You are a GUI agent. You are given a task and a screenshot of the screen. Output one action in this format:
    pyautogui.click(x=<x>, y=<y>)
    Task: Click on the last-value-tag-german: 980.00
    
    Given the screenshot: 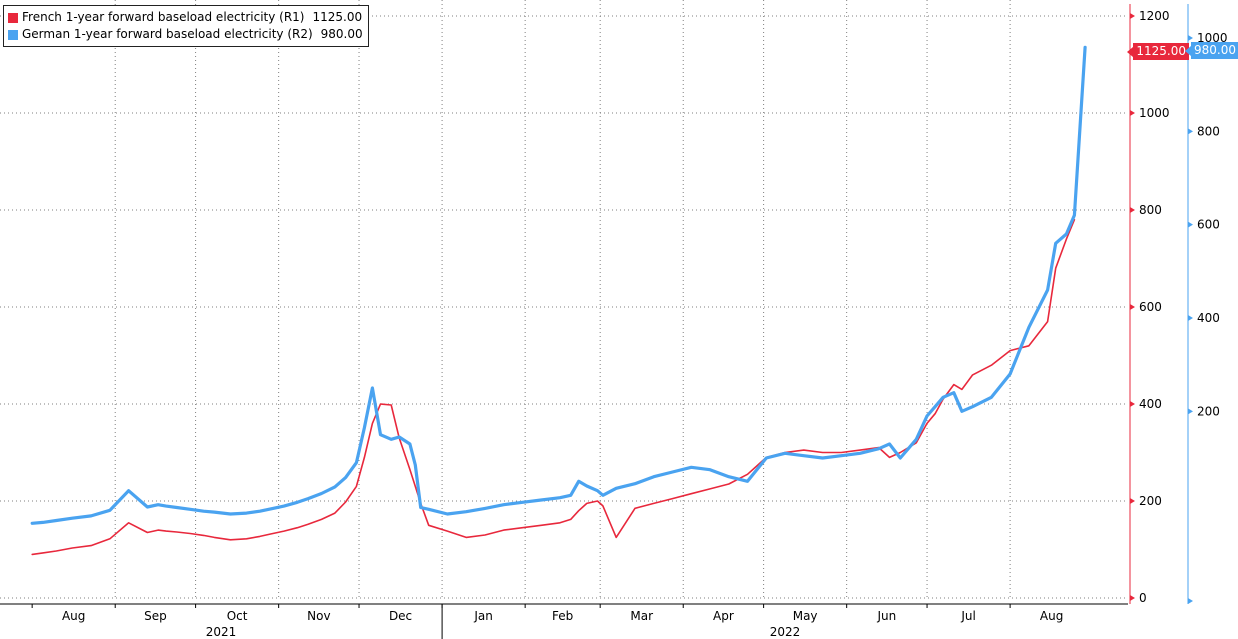 What is the action you would take?
    pyautogui.click(x=1214, y=50)
    